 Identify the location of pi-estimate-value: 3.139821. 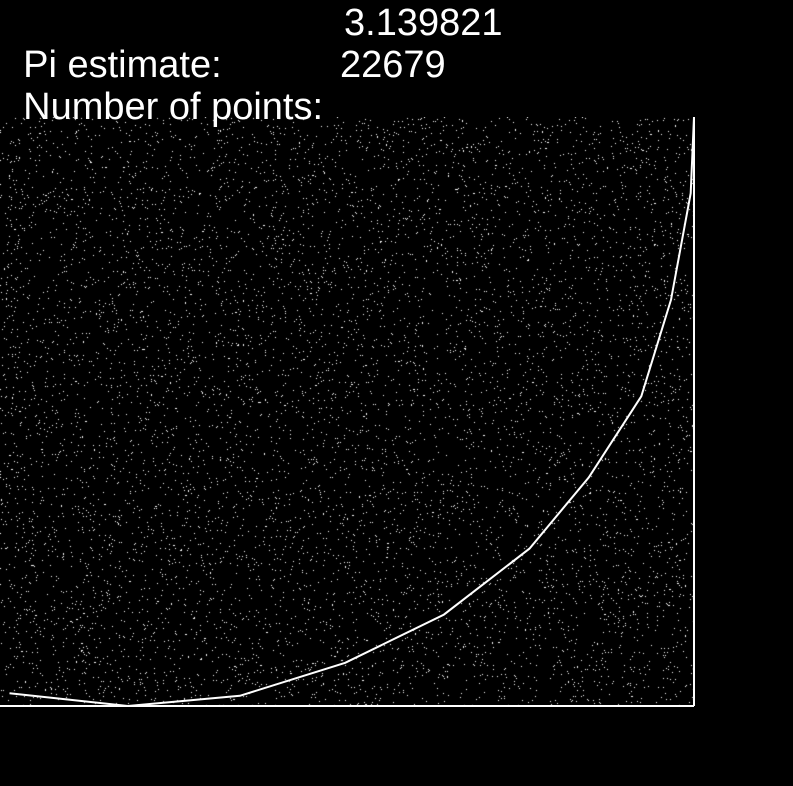
(423, 23).